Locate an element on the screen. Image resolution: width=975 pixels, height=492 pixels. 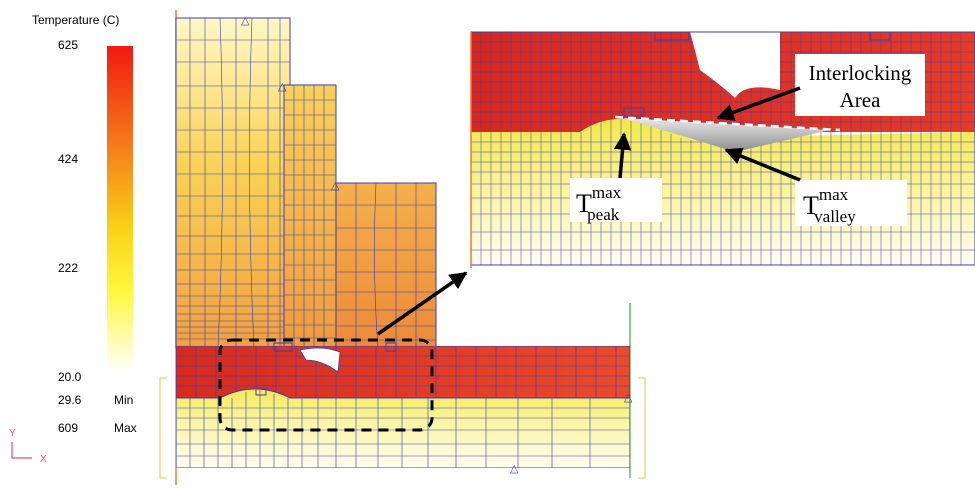
legend-colorbar is located at coordinates (120, 209).